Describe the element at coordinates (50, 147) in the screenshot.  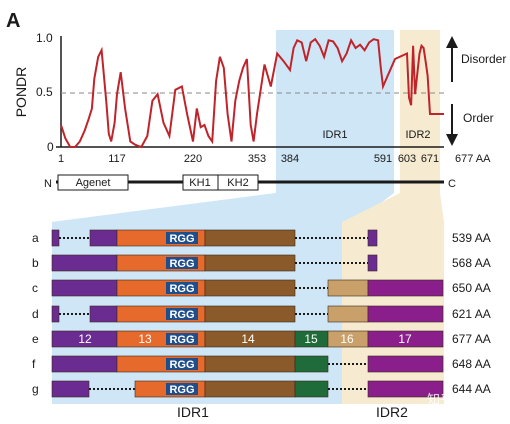
I see `y-tick-0: 0` at that location.